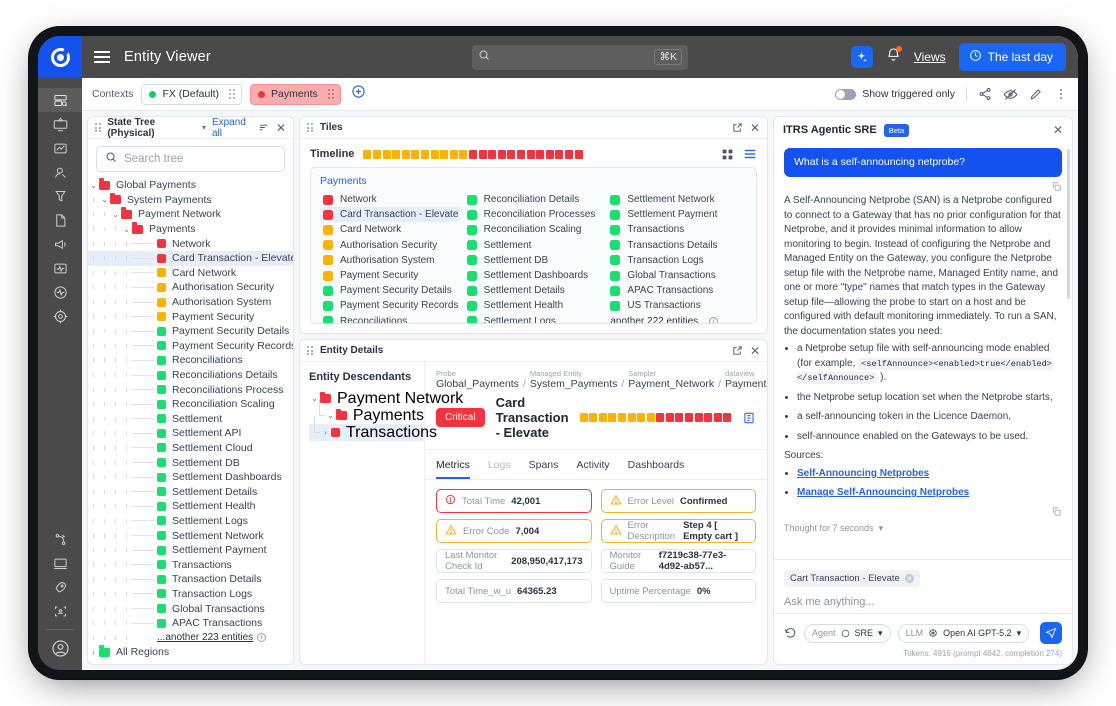 The width and height of the screenshot is (1116, 706). I want to click on tree-item: Card Network, so click(190, 273).